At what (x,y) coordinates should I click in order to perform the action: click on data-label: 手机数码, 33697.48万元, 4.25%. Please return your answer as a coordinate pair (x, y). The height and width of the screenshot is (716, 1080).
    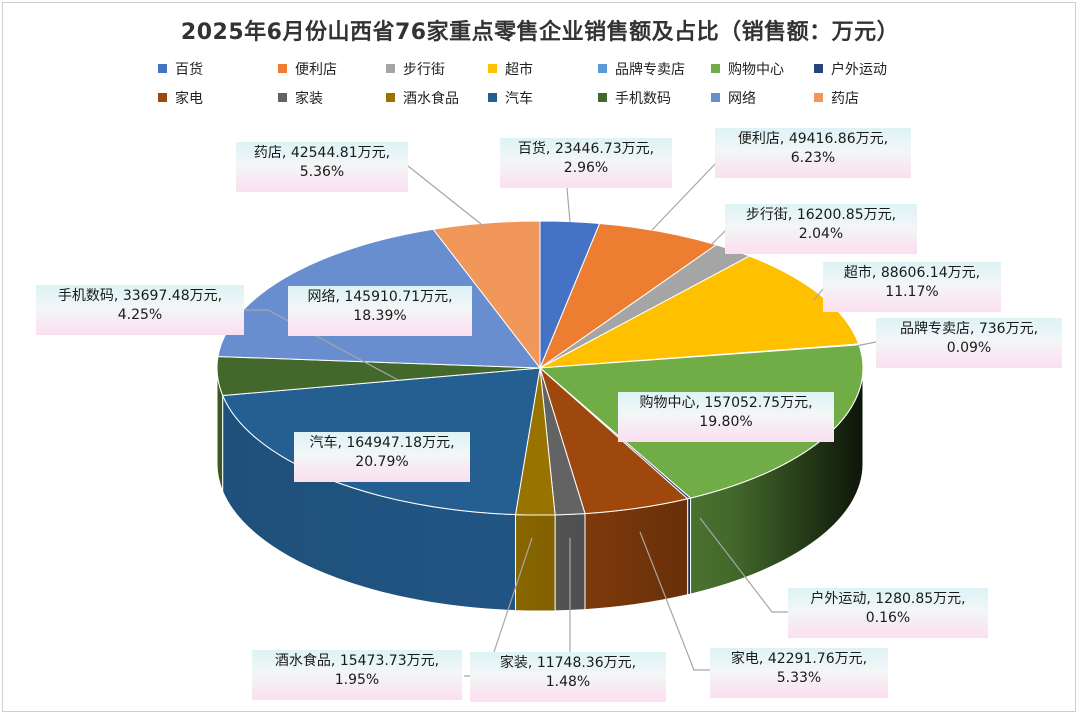
    Looking at the image, I should click on (140, 310).